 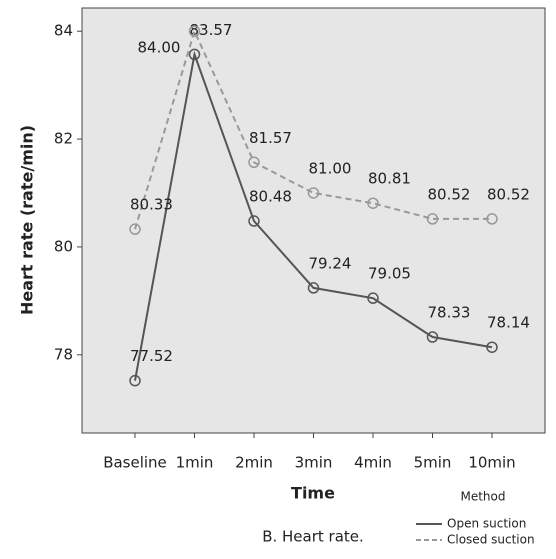 I want to click on x-tick-label: 10min, so click(x=491, y=463).